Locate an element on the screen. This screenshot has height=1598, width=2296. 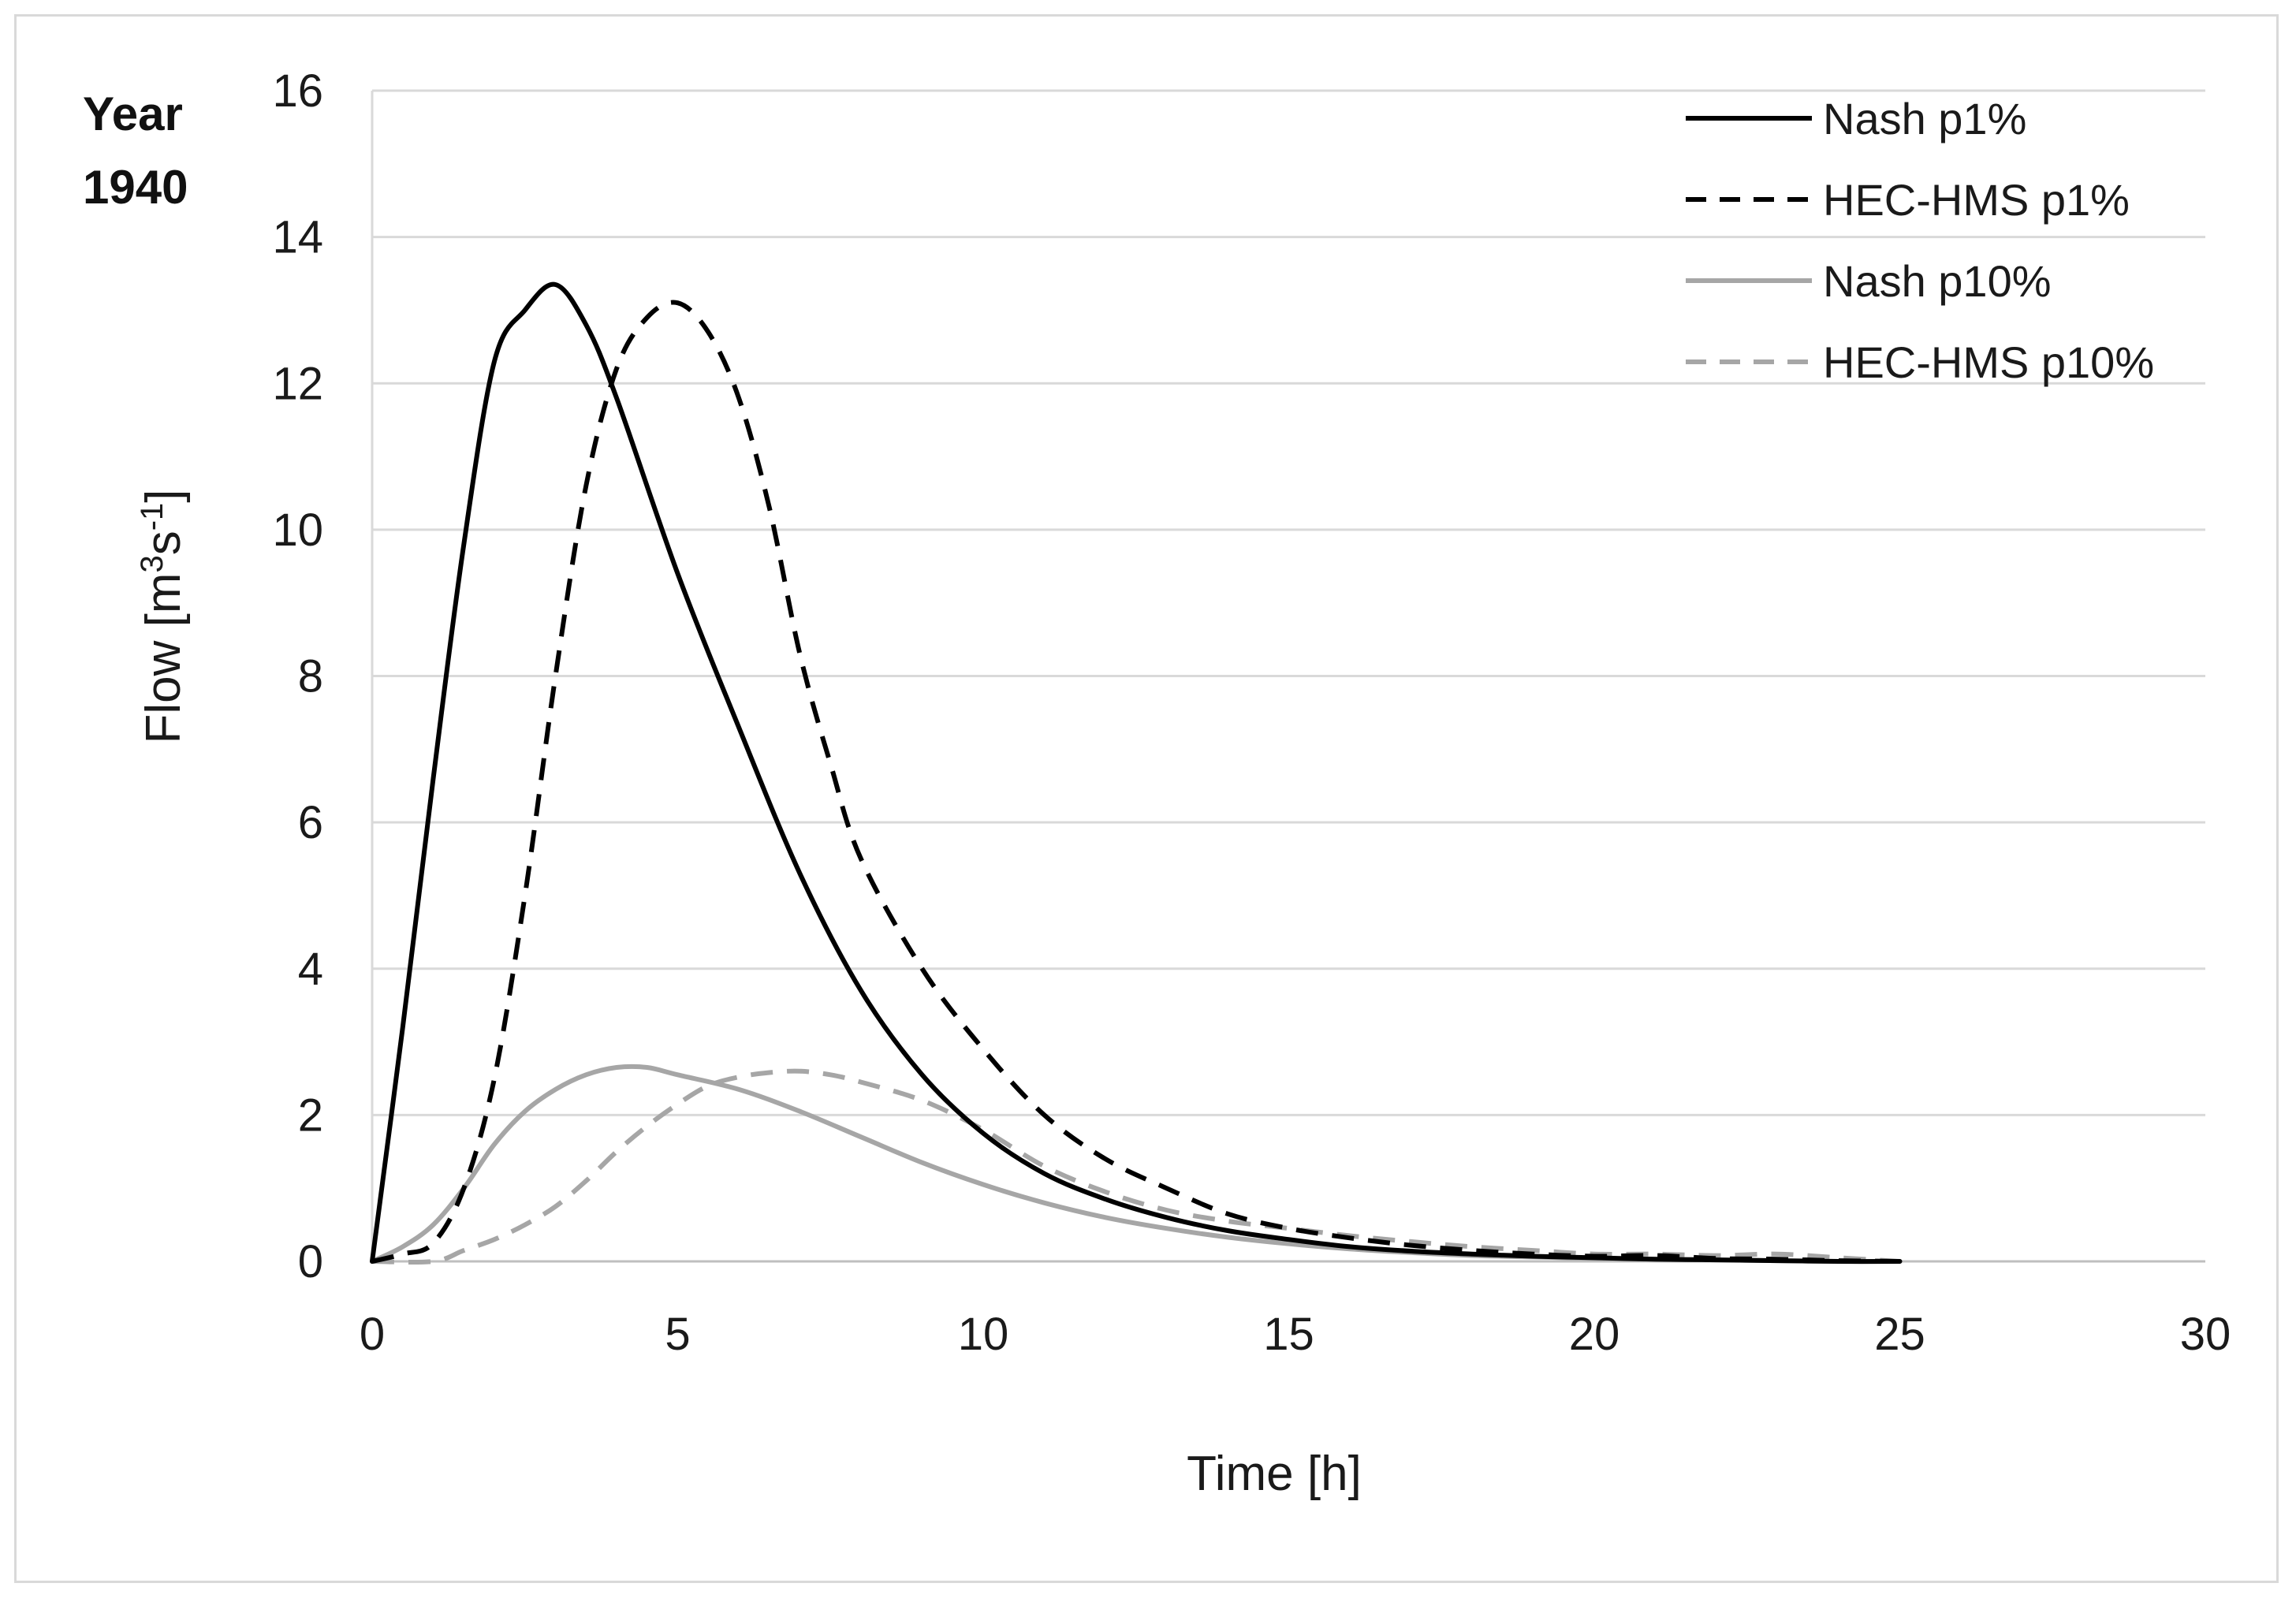
y-tick-labels: 0 2 4 6 8 10 12 14 16 is located at coordinates (297, 676).